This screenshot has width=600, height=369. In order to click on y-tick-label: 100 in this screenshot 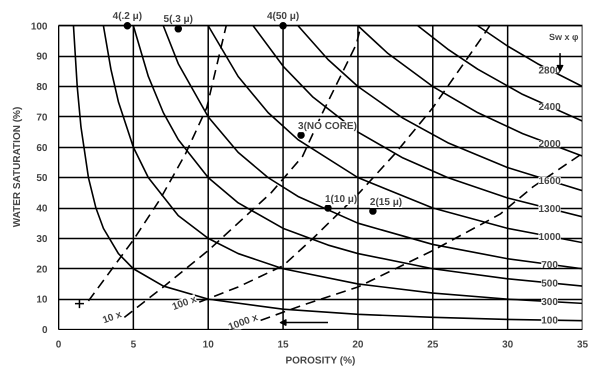, I will do `click(39, 26)`.